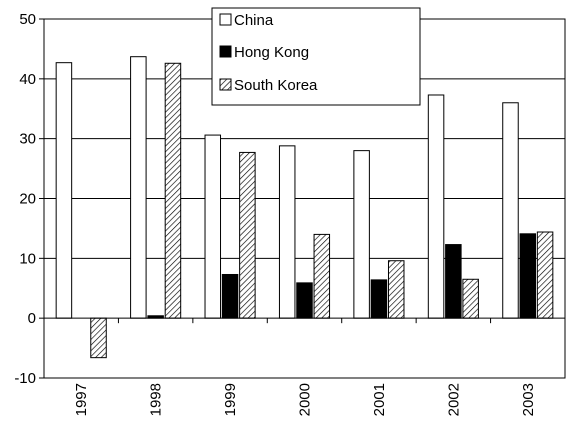 This screenshot has height=428, width=572. What do you see at coordinates (225, 51) in the screenshot?
I see `legend-swatch-hong-kong` at bounding box center [225, 51].